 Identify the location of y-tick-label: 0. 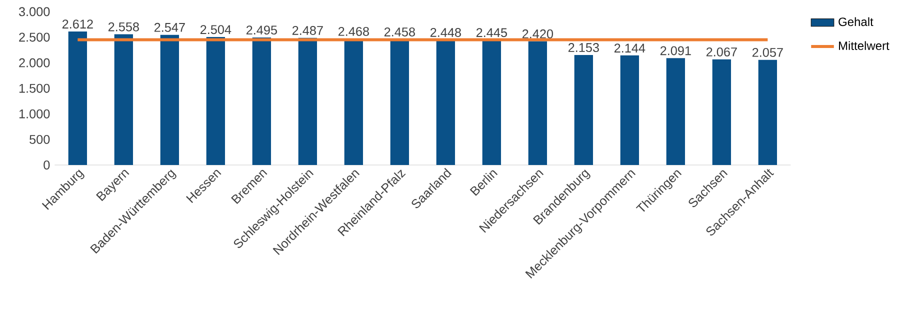
(47, 165).